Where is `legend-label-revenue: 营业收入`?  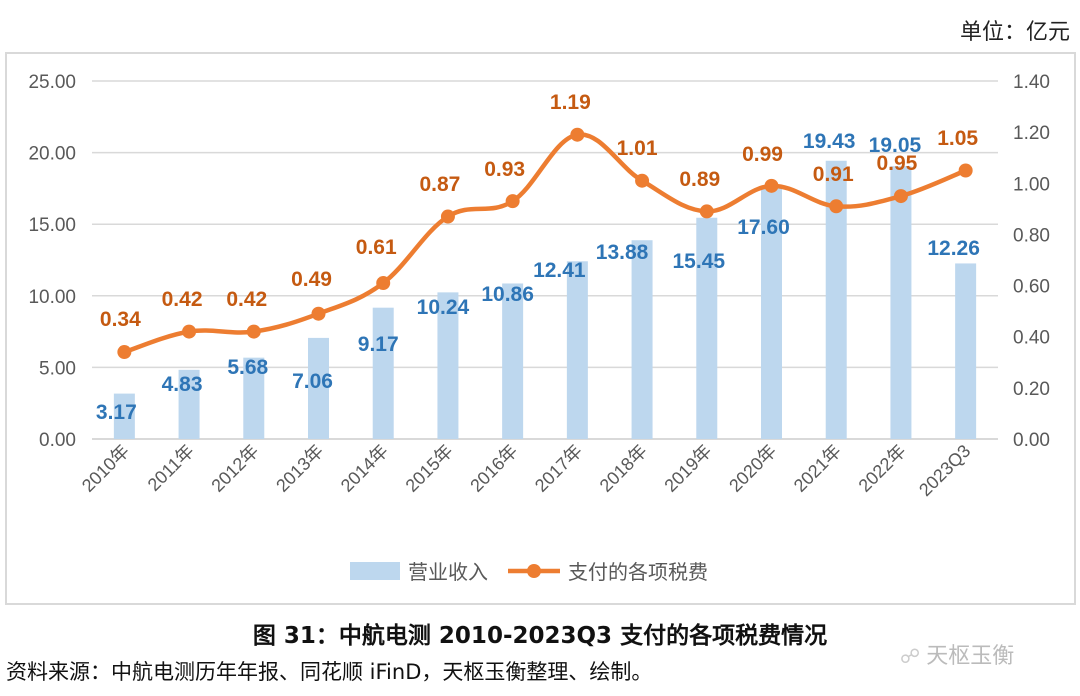
legend-label-revenue: 营业收入 is located at coordinates (448, 572).